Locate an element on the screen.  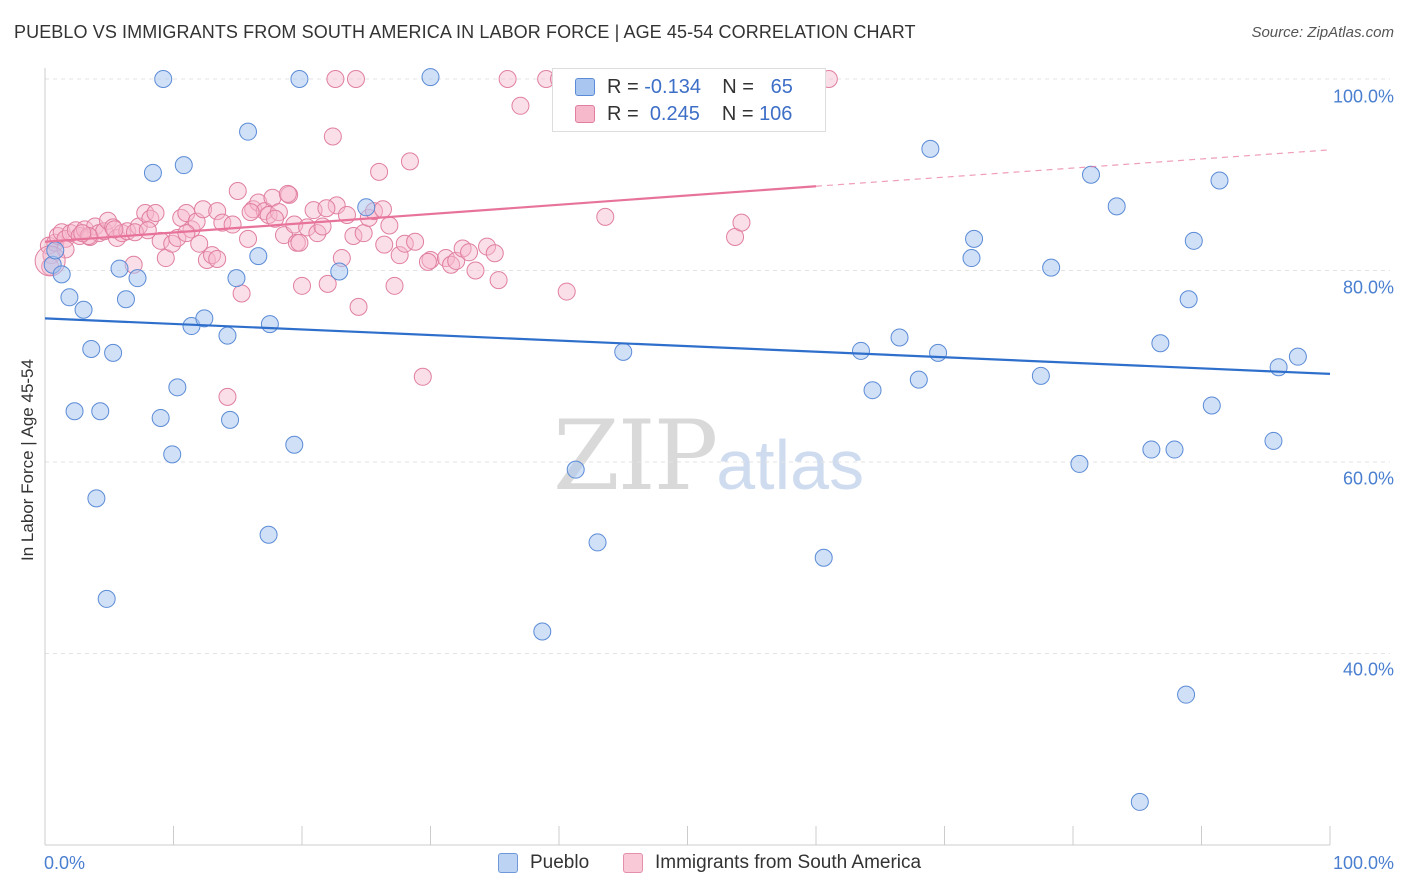
pueblo-swatch is located at coordinates (585, 87).